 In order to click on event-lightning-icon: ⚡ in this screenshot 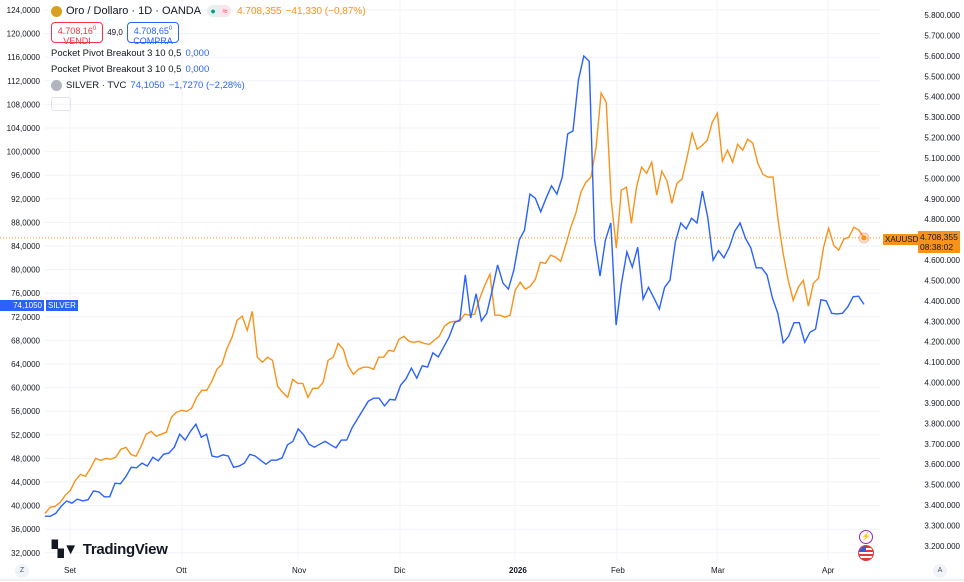, I will do `click(866, 537)`.